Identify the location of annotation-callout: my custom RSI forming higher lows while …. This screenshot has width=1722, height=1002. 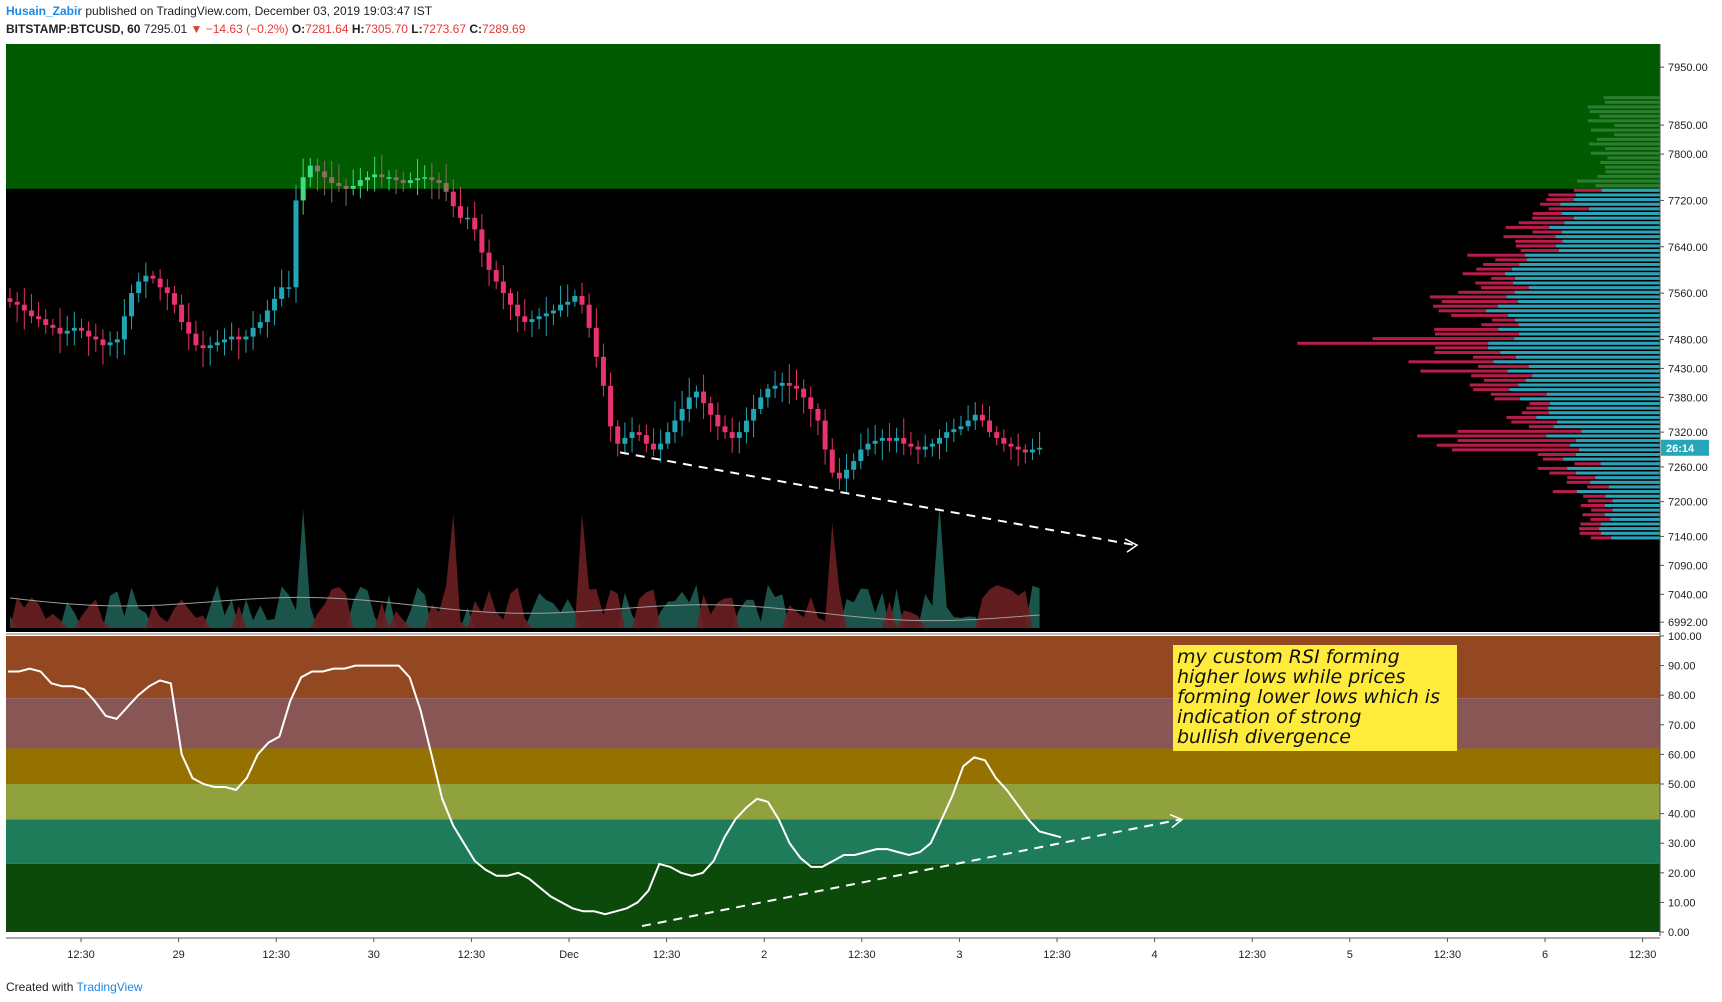
(1315, 698).